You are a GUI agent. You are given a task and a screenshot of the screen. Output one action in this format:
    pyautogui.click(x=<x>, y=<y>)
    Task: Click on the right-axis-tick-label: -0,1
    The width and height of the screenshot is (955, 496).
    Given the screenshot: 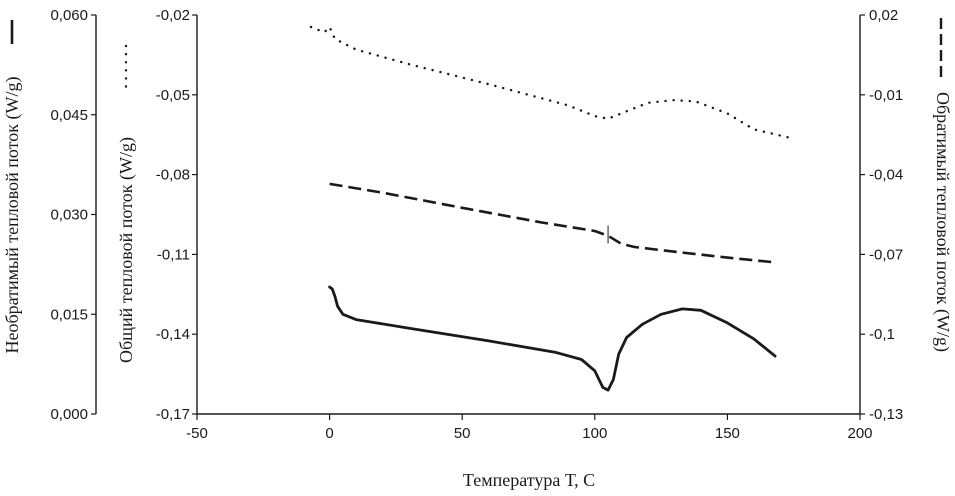 What is the action you would take?
    pyautogui.click(x=882, y=334)
    